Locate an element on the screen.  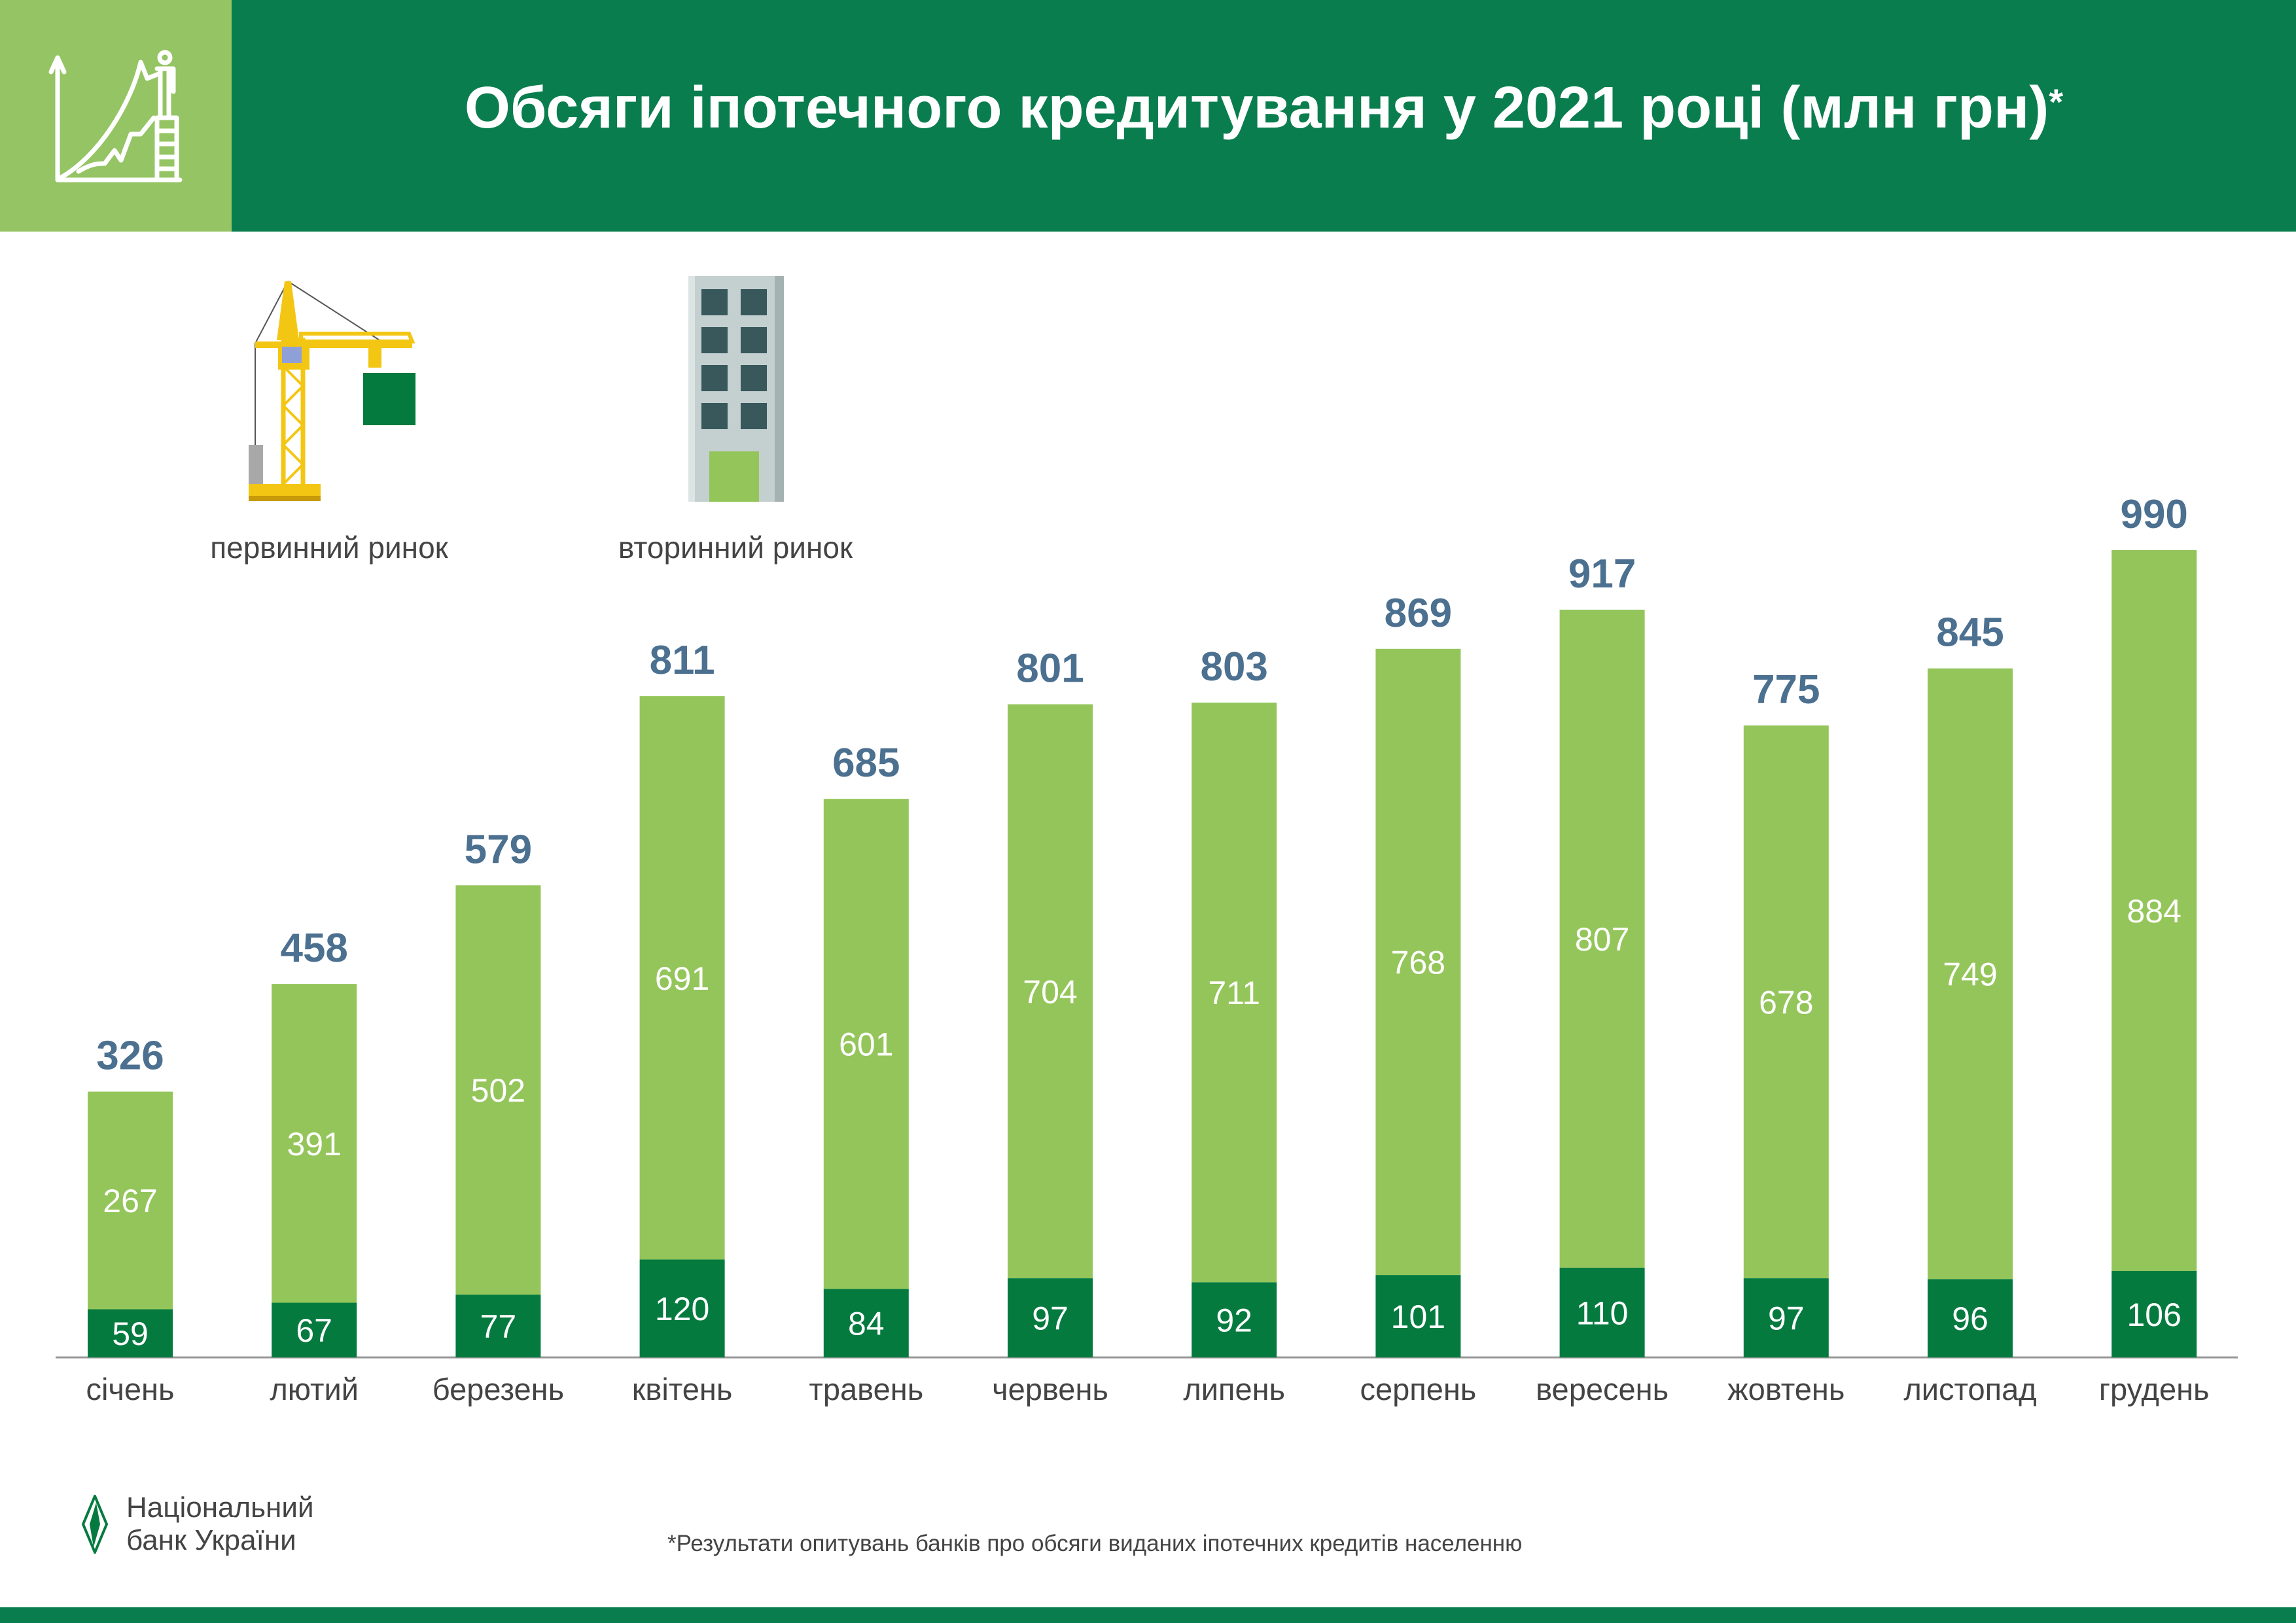
data-label-secondary: 884 is located at coordinates (2154, 912).